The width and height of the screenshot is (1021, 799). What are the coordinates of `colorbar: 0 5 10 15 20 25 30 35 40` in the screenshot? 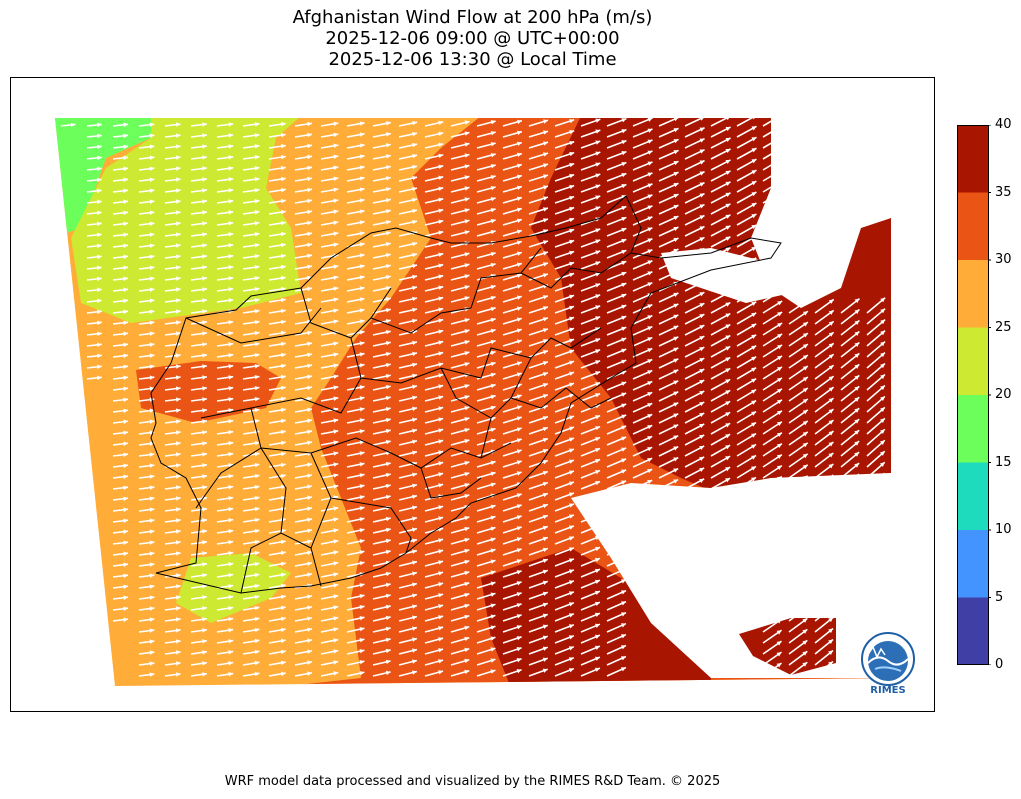 It's located at (987, 395).